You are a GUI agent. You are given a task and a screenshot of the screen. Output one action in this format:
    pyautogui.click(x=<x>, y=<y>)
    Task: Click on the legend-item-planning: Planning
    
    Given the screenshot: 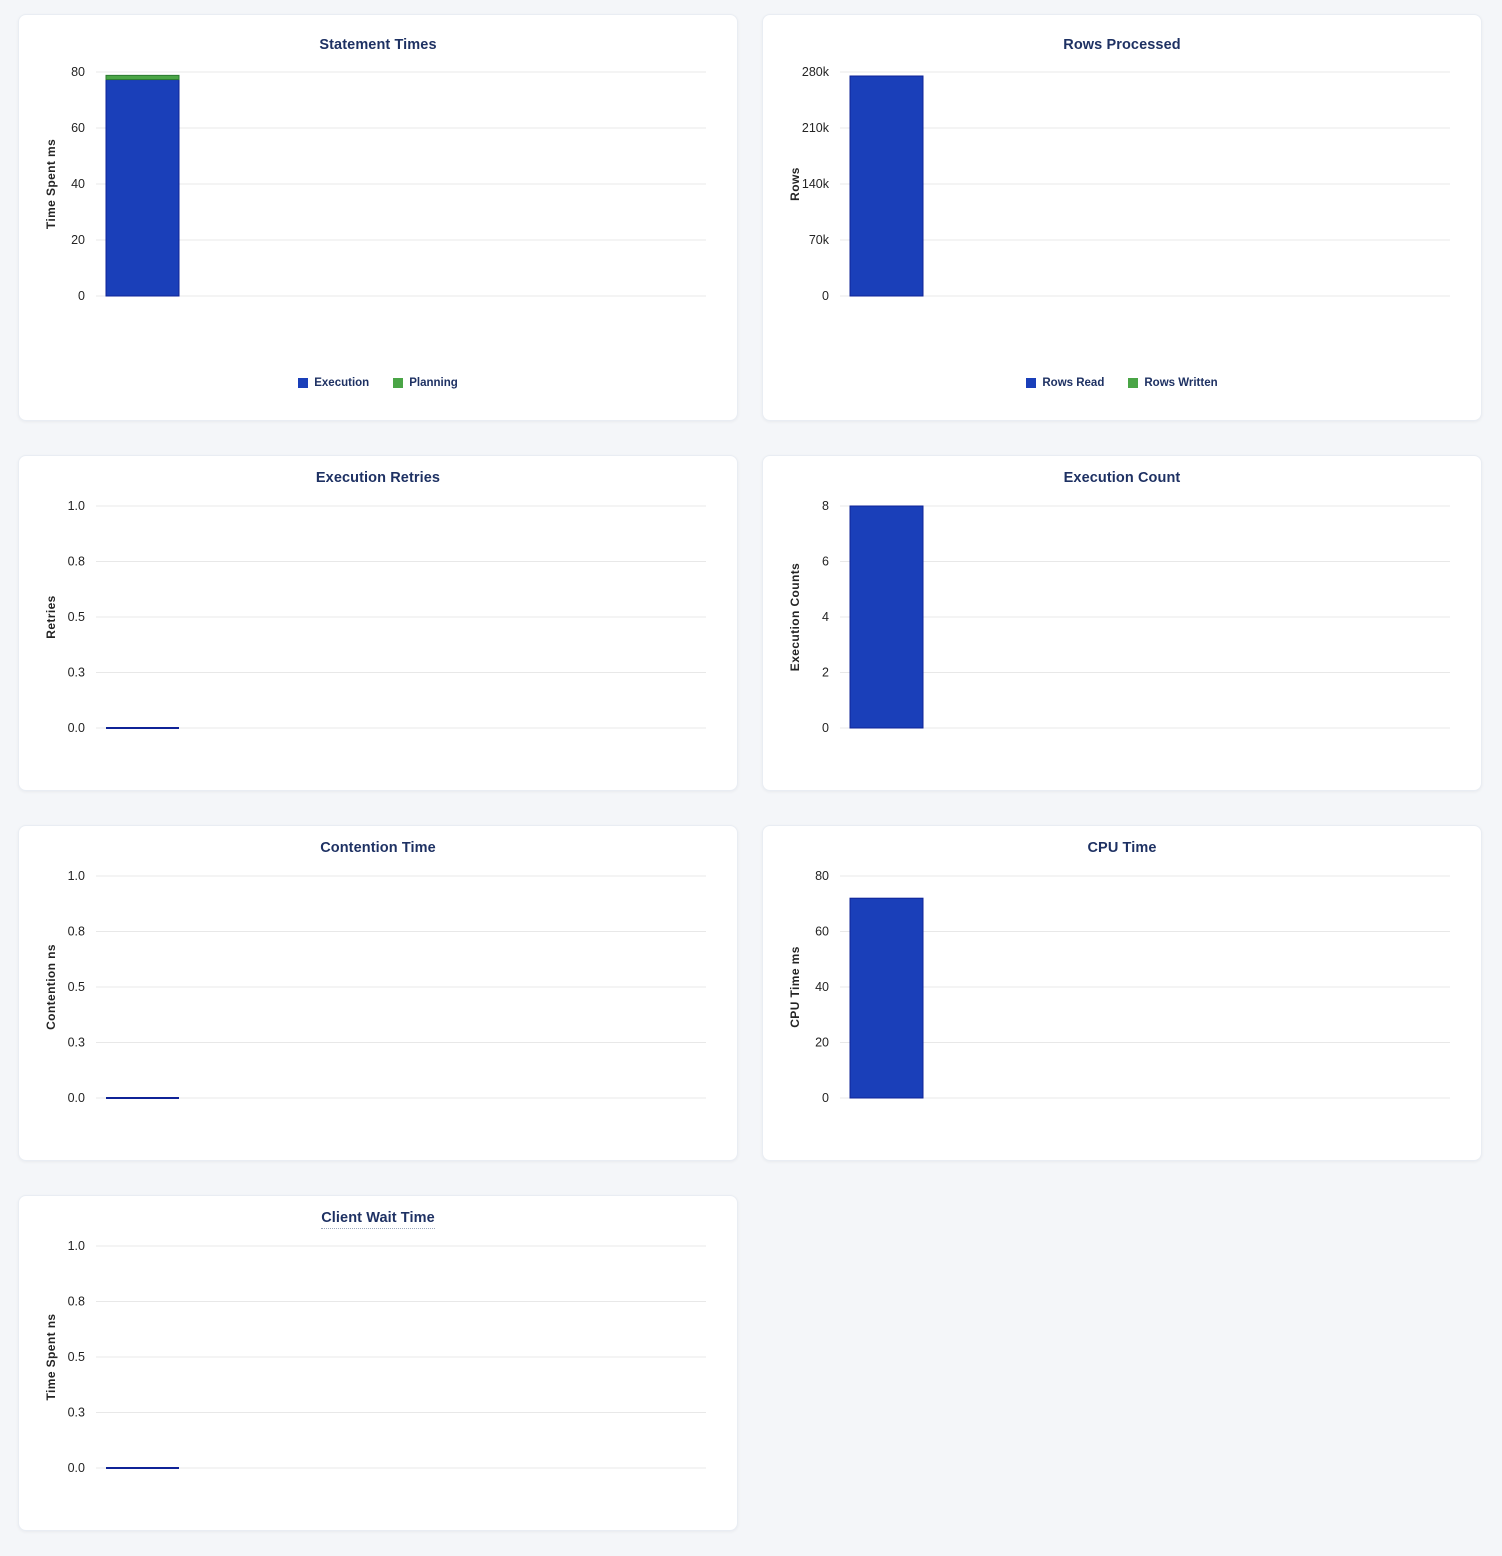 What is the action you would take?
    pyautogui.click(x=425, y=383)
    